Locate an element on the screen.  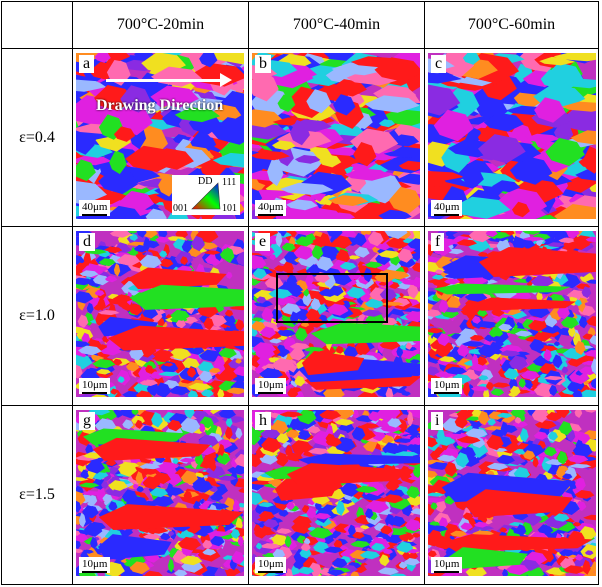
scale-bar-f: 10μm is located at coordinates (447, 386).